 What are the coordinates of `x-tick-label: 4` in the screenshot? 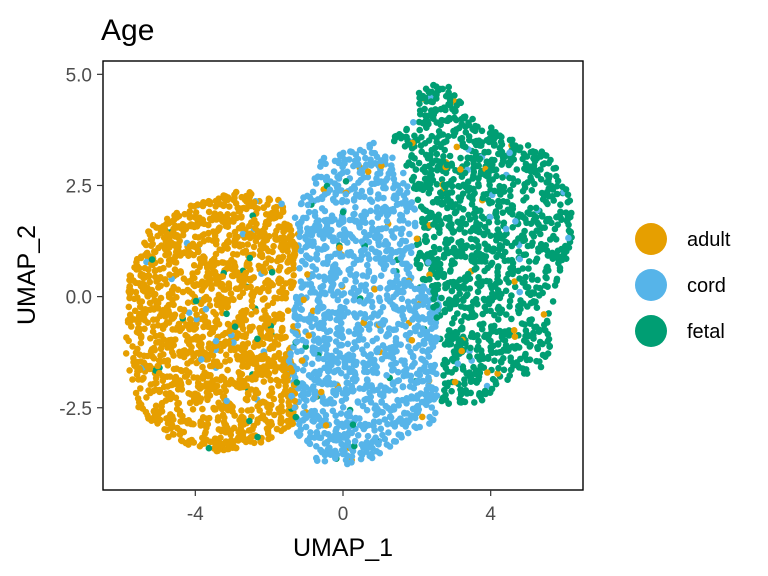 It's located at (490, 514).